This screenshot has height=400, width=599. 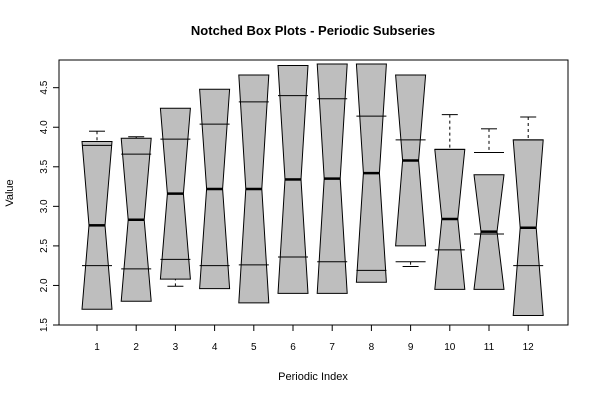 I want to click on x-tick-label: 9, so click(x=411, y=347).